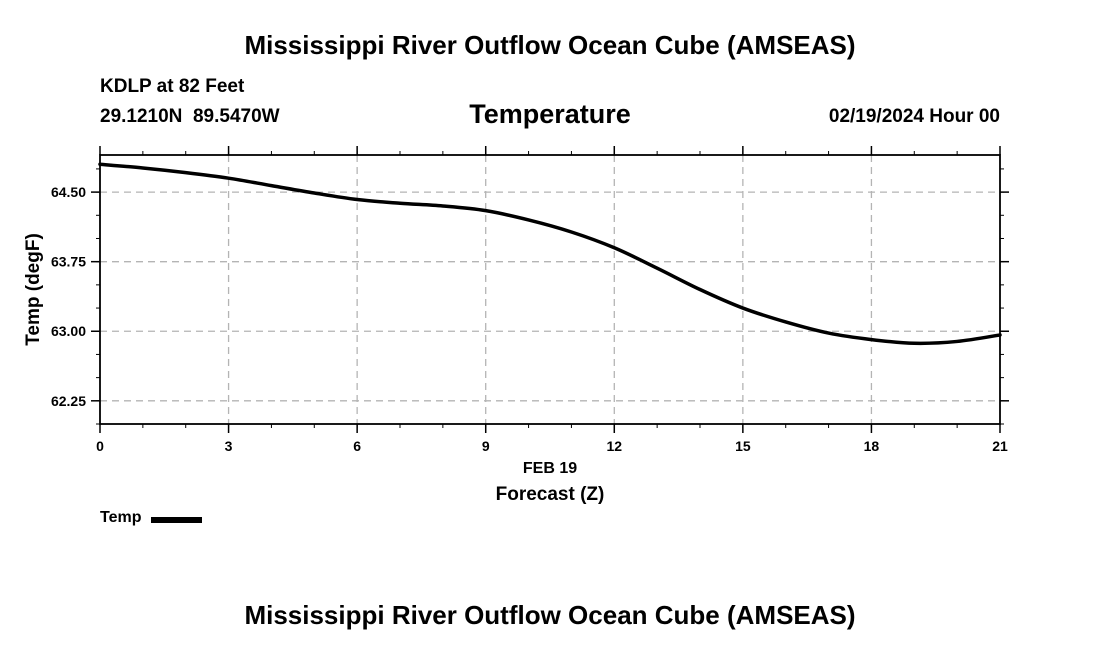 The width and height of the screenshot is (1100, 650). I want to click on x-axis-date-label: FEB 19, so click(550, 468).